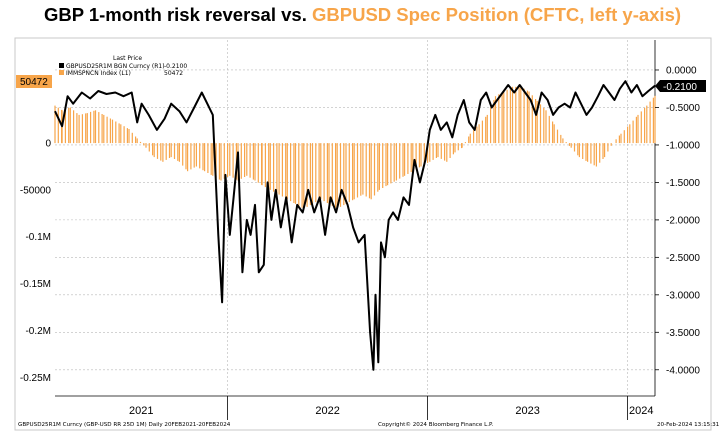 The image size is (725, 438). Describe the element at coordinates (327, 411) in the screenshot. I see `x-tick-label: 2022` at that location.